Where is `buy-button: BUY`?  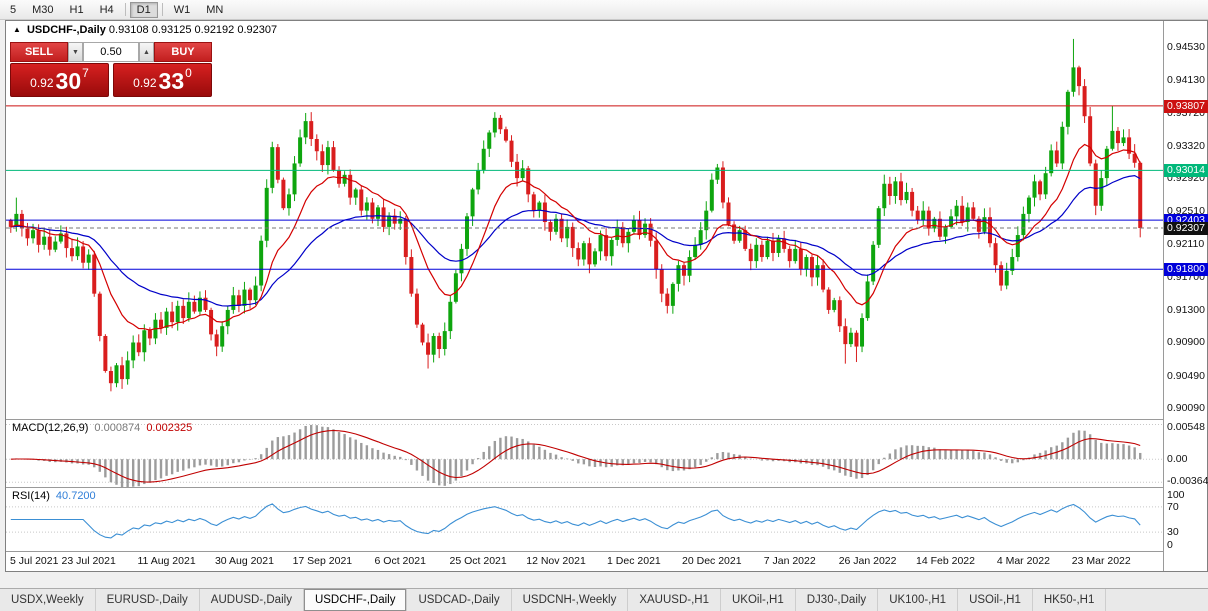 buy-button: BUY is located at coordinates (183, 52).